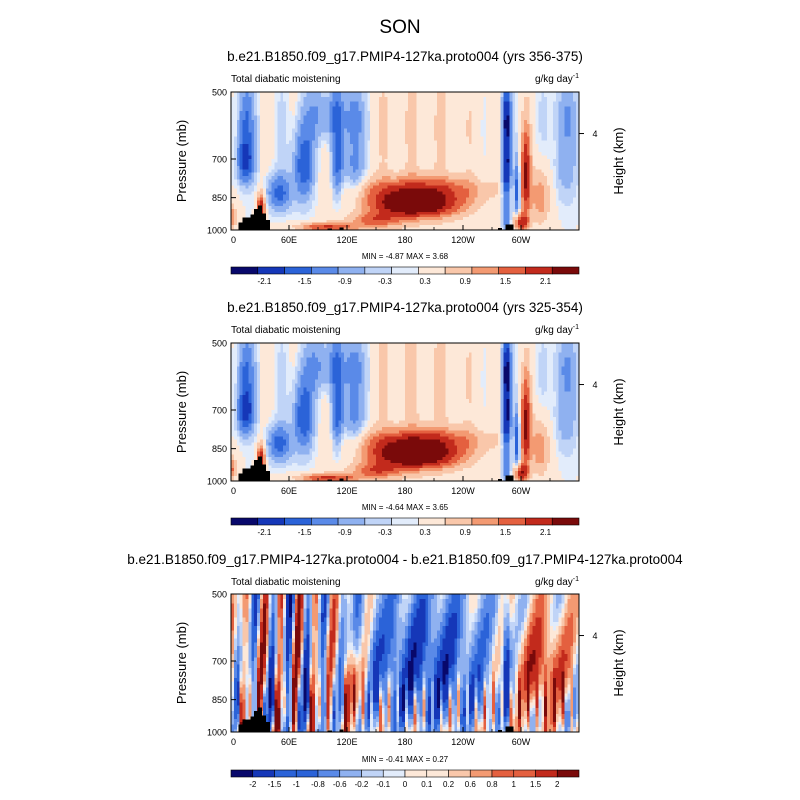 The height and width of the screenshot is (800, 800). I want to click on colorbar-box, so click(485, 270).